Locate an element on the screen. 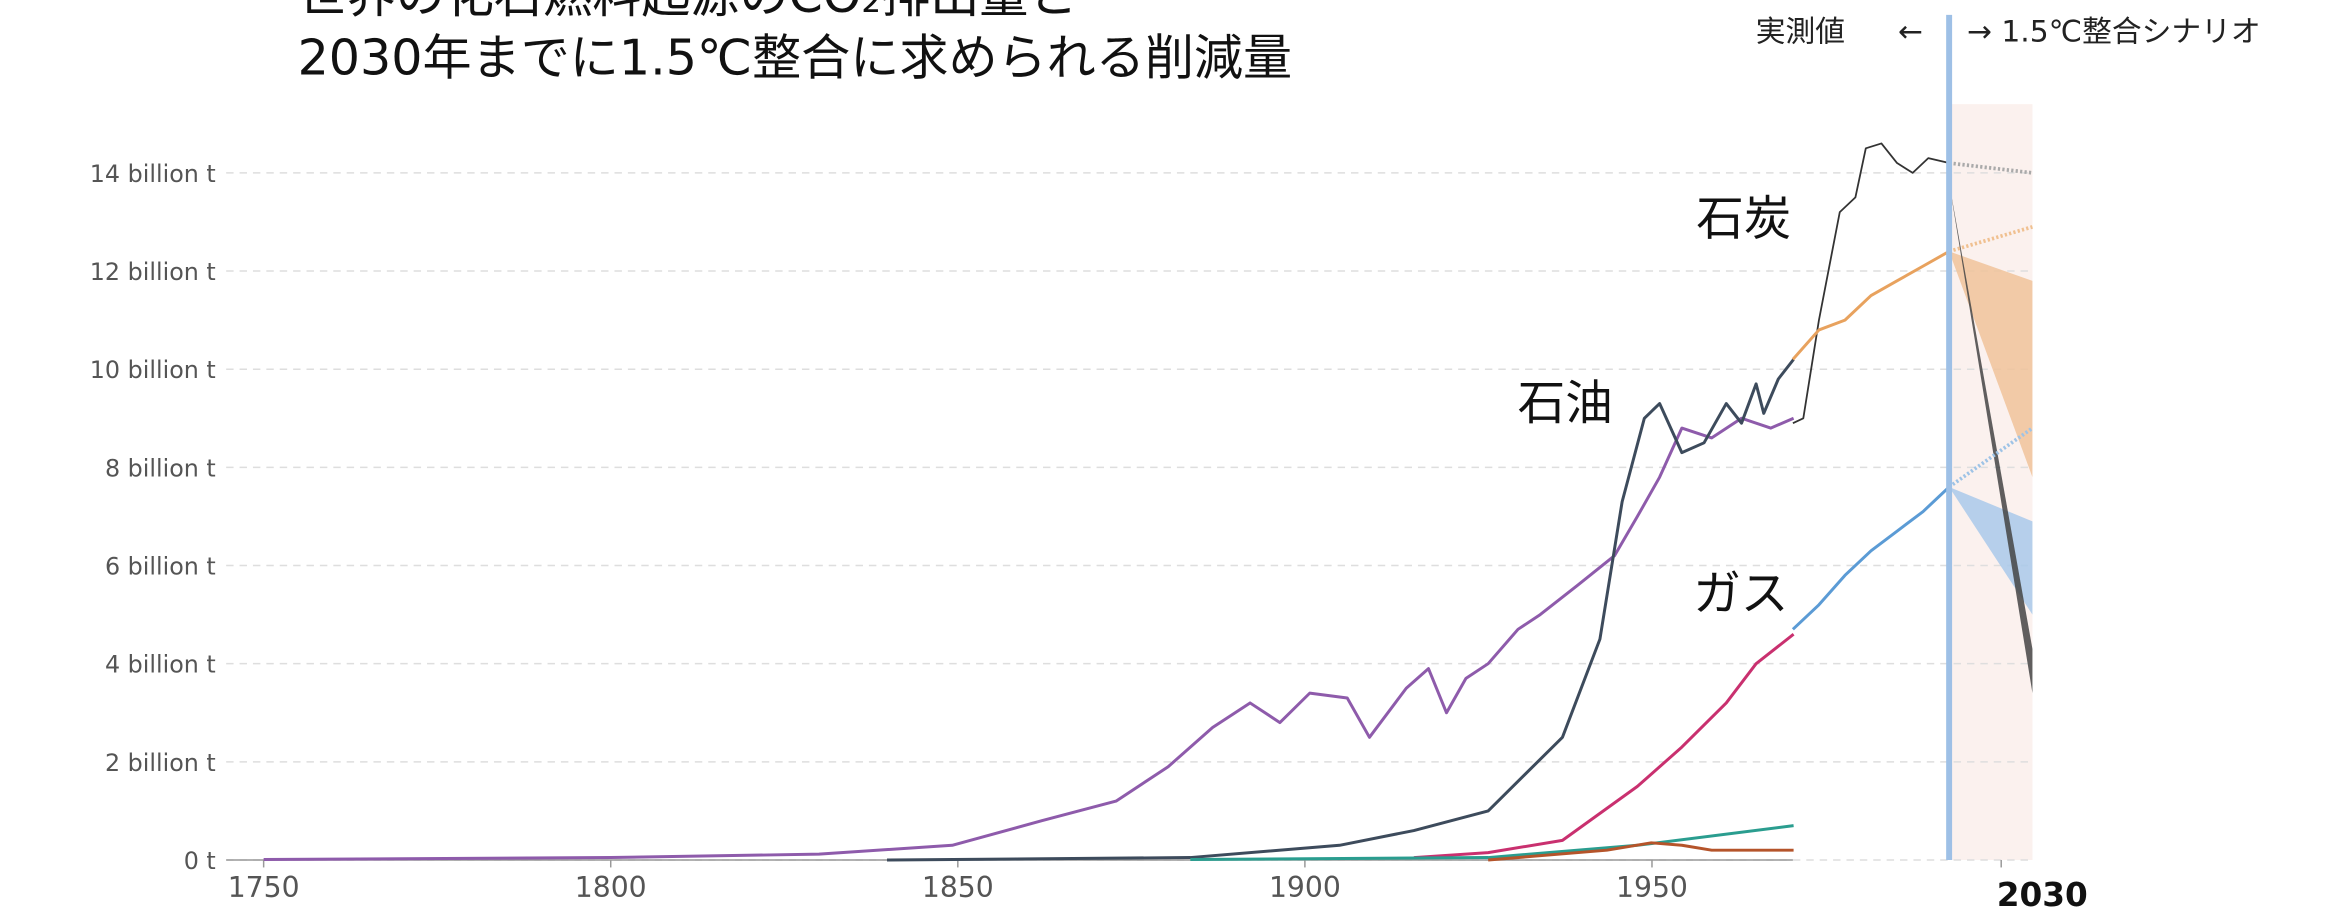  y-tick-label: 6 billion t is located at coordinates (160, 566).